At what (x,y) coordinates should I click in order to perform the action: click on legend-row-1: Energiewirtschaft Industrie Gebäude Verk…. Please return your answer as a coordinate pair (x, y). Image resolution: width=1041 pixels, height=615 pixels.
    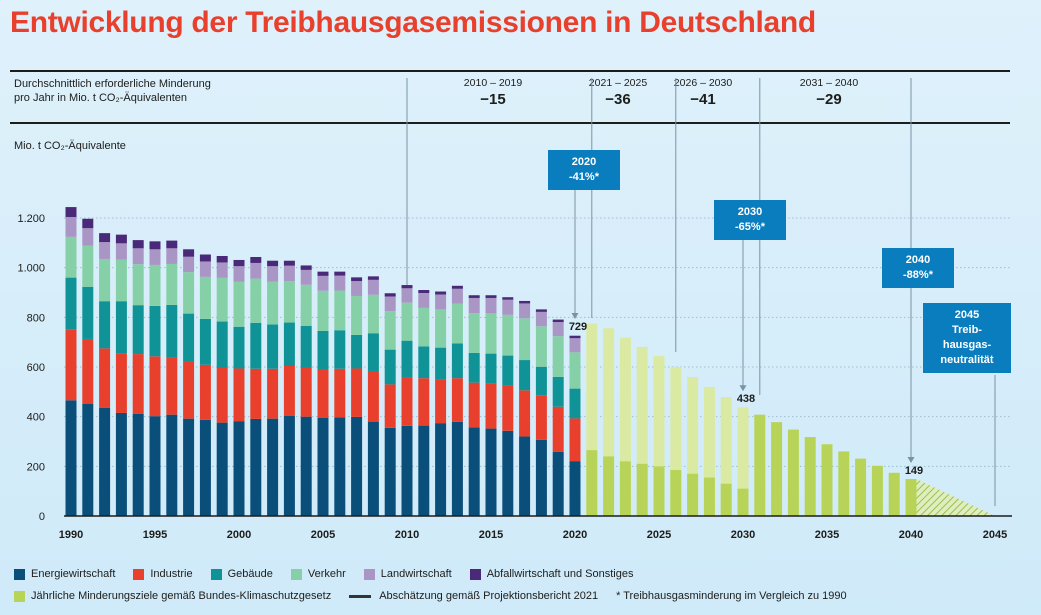
    Looking at the image, I should click on (332, 574).